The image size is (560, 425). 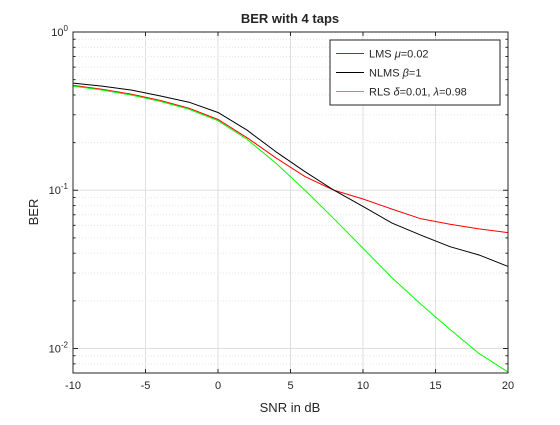 What do you see at coordinates (146, 386) in the screenshot?
I see `x-tick-label: -5` at bounding box center [146, 386].